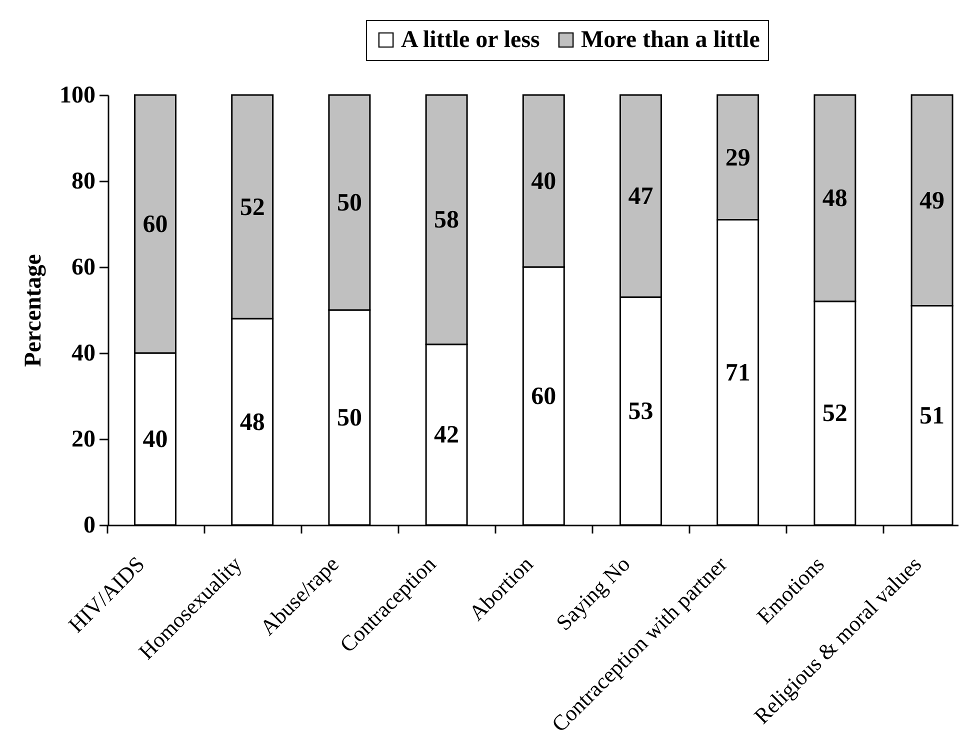 The width and height of the screenshot is (973, 746). Describe the element at coordinates (641, 196) in the screenshot. I see `data-label: 47` at that location.